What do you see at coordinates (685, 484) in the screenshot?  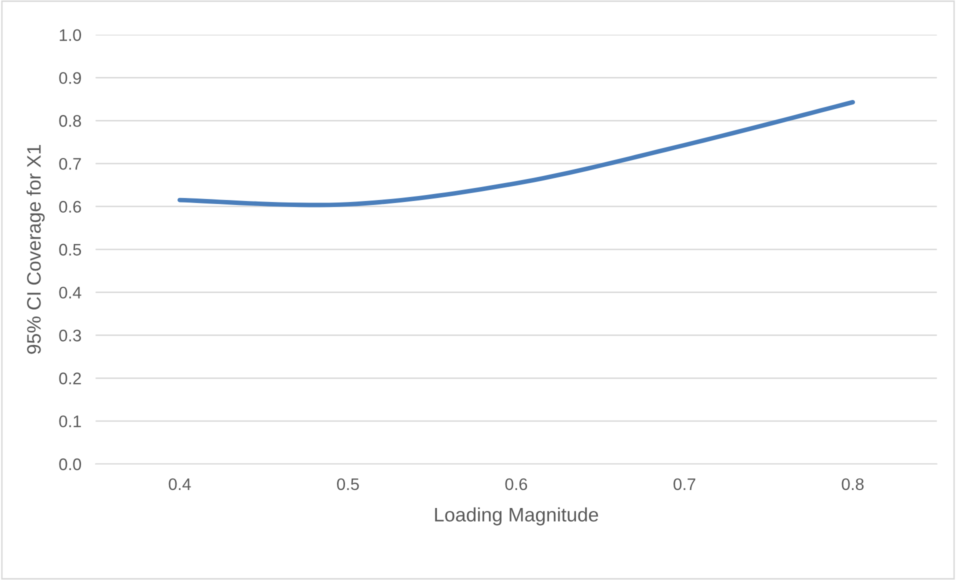 I see `x-tick-label: 0.7` at bounding box center [685, 484].